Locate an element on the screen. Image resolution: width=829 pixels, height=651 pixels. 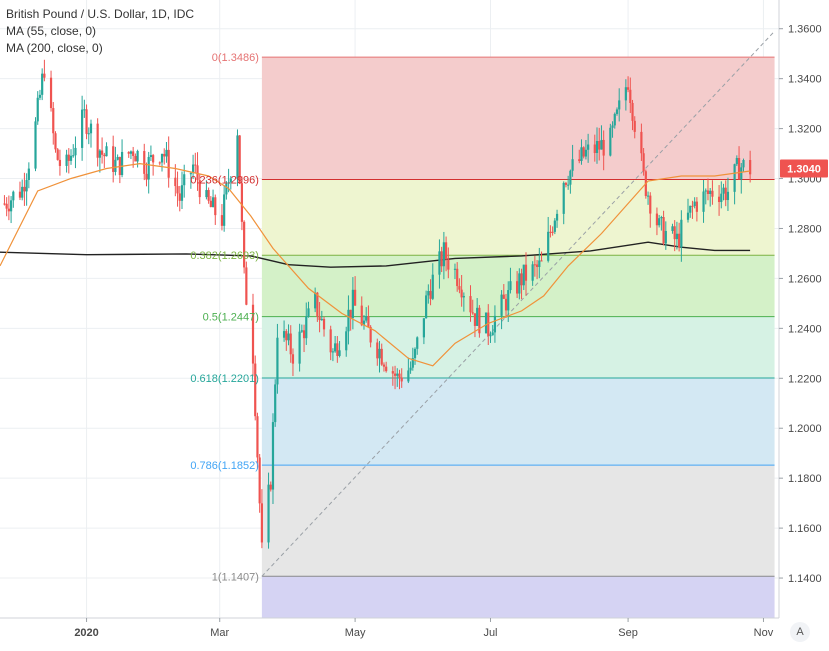
fib-level-label: 0.5(1.2447) is located at coordinates (231, 318).